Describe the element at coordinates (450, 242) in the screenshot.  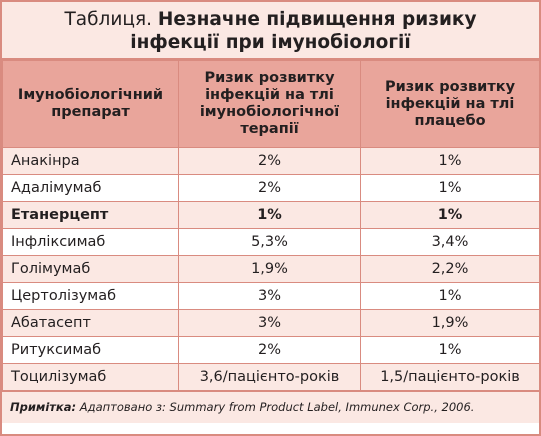
I see `risk-cell: 3,4%` at that location.